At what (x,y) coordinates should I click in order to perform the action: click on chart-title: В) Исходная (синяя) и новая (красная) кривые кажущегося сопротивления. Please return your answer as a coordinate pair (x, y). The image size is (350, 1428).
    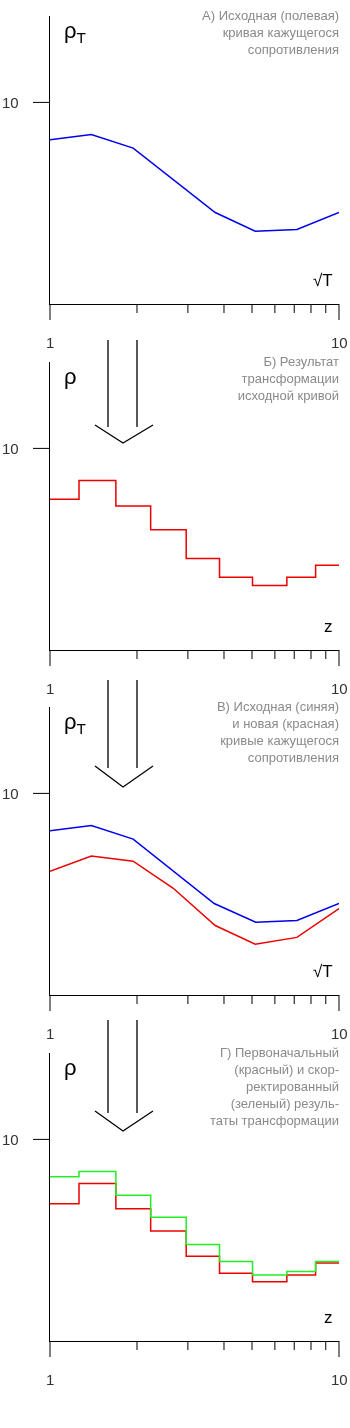
    Looking at the image, I should click on (277, 732).